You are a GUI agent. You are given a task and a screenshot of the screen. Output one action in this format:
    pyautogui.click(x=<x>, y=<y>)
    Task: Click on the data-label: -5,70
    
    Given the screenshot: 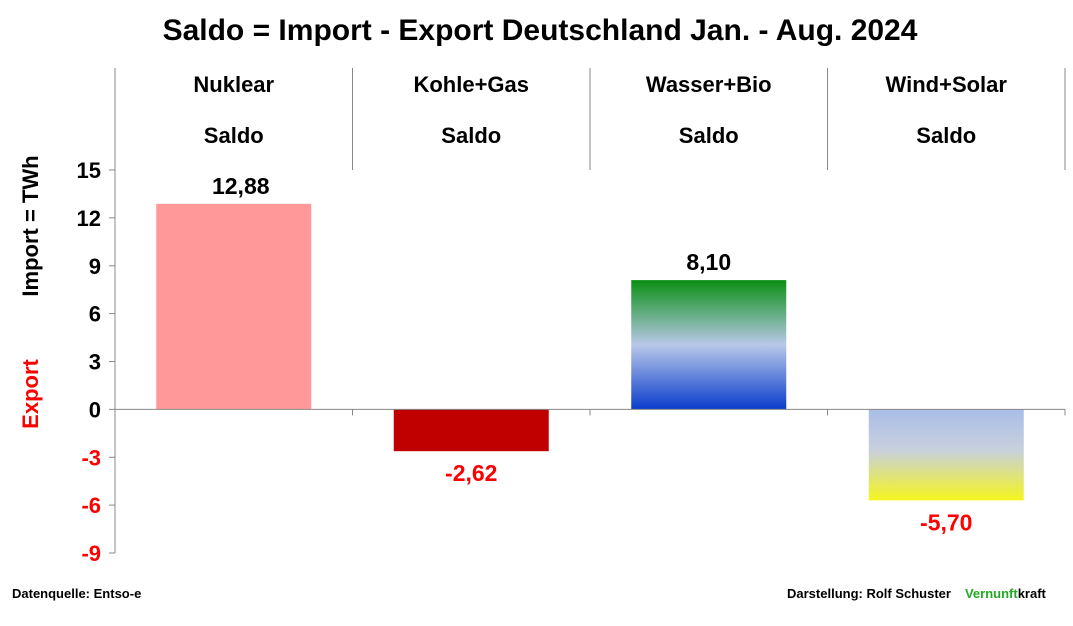 What is the action you would take?
    pyautogui.click(x=946, y=522)
    